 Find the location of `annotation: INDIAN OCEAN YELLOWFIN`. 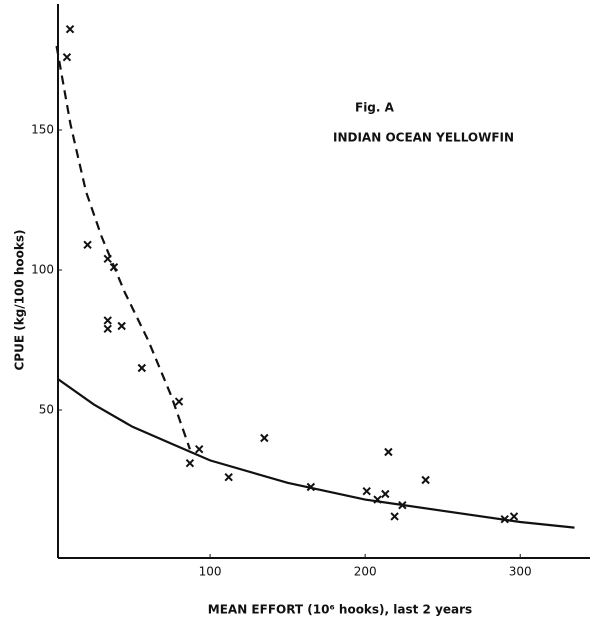

annotation: INDIAN OCEAN YELLOWFIN is located at coordinates (423, 138).